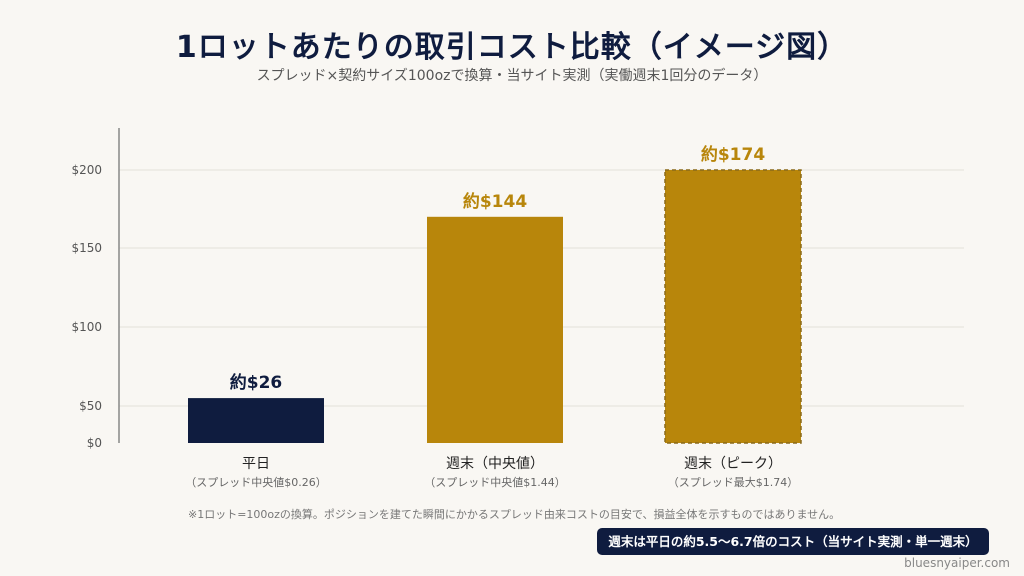  What do you see at coordinates (957, 563) in the screenshot?
I see `site-watermark: bluesnyaiper.com` at bounding box center [957, 563].